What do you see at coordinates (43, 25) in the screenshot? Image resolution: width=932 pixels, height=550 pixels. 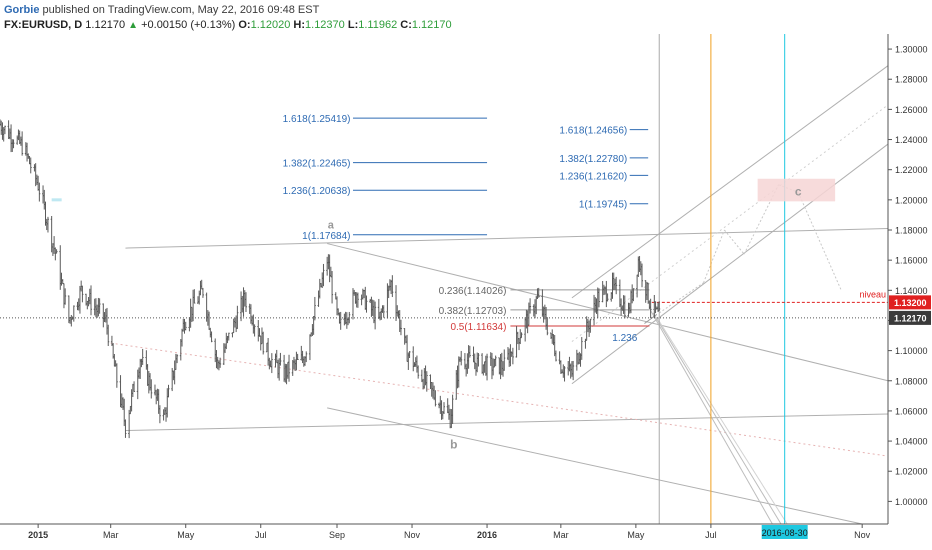 I see `symbol-label: FX:EURUSD, D` at bounding box center [43, 25].